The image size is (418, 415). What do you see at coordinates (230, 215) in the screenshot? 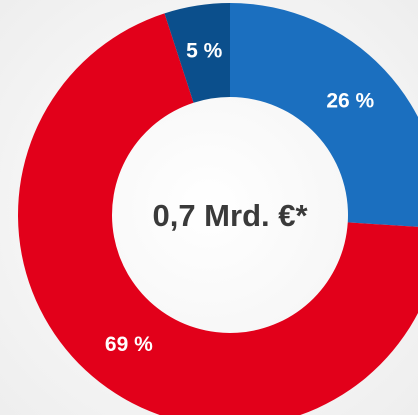
I see `center-label: 0,7 Mrd. €*` at bounding box center [230, 215].